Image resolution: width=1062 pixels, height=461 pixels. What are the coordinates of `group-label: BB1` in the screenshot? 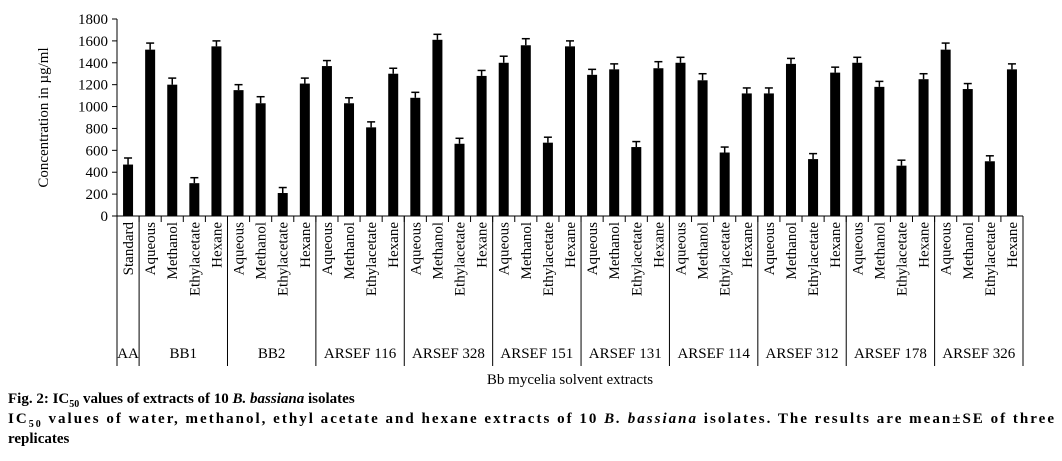 It's located at (184, 354).